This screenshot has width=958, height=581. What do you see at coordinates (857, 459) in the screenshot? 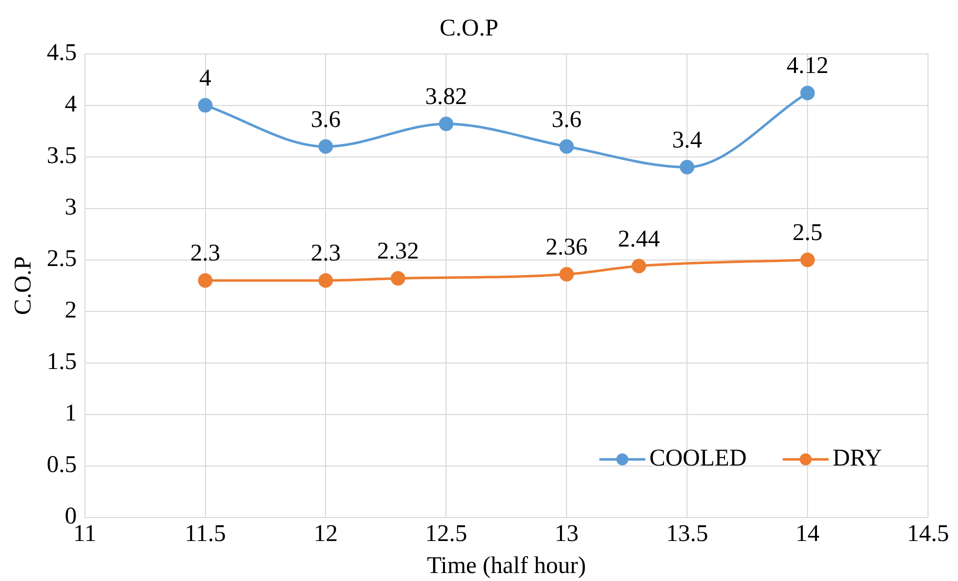
I see `legend-label: DRY` at bounding box center [857, 459].